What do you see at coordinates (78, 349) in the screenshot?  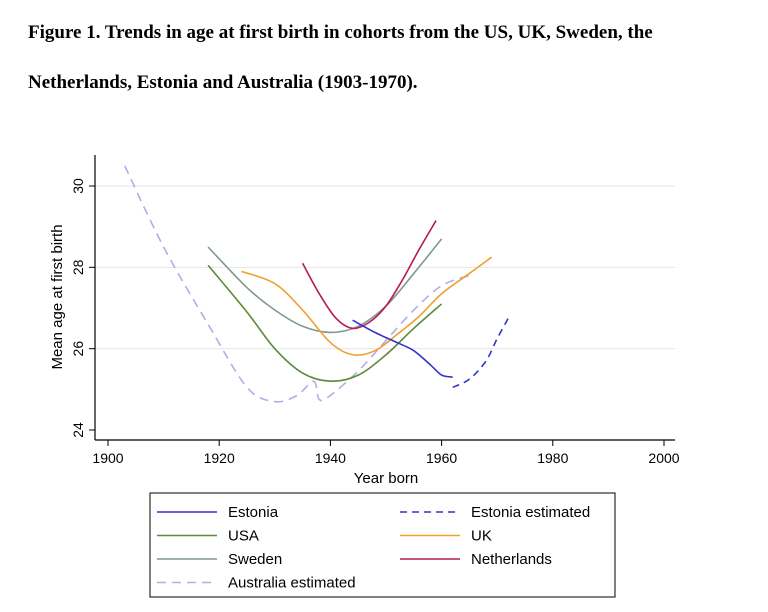 I see `y-tick-label-26: 26` at bounding box center [78, 349].